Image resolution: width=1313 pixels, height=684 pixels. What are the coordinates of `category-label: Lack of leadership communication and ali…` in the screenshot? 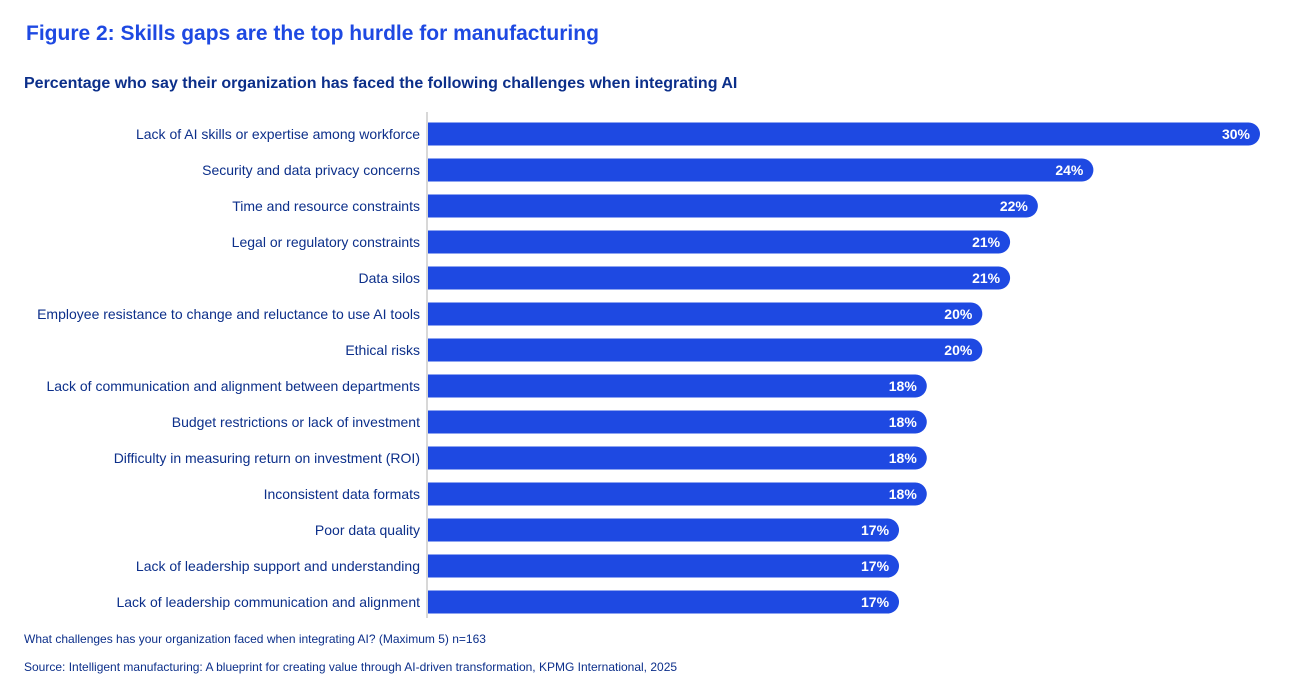 It's located at (268, 602).